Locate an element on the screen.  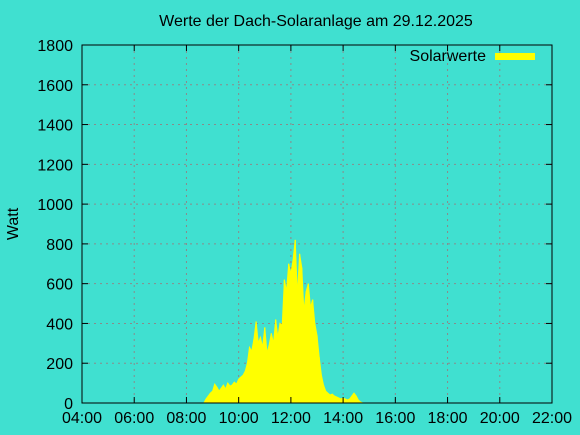
x-tick-label: 16:00 is located at coordinates (395, 418).